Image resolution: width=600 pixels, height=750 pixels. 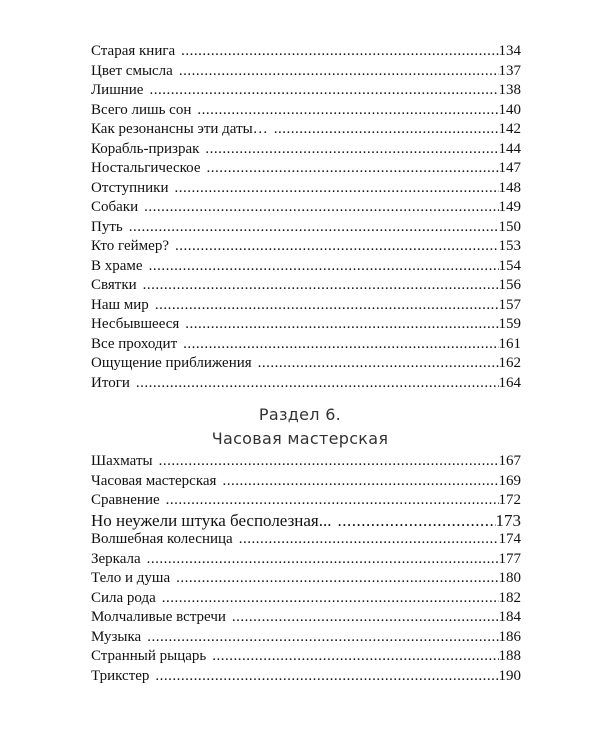 I want to click on toc-entry: Несбывшееся 159, so click(x=306, y=325).